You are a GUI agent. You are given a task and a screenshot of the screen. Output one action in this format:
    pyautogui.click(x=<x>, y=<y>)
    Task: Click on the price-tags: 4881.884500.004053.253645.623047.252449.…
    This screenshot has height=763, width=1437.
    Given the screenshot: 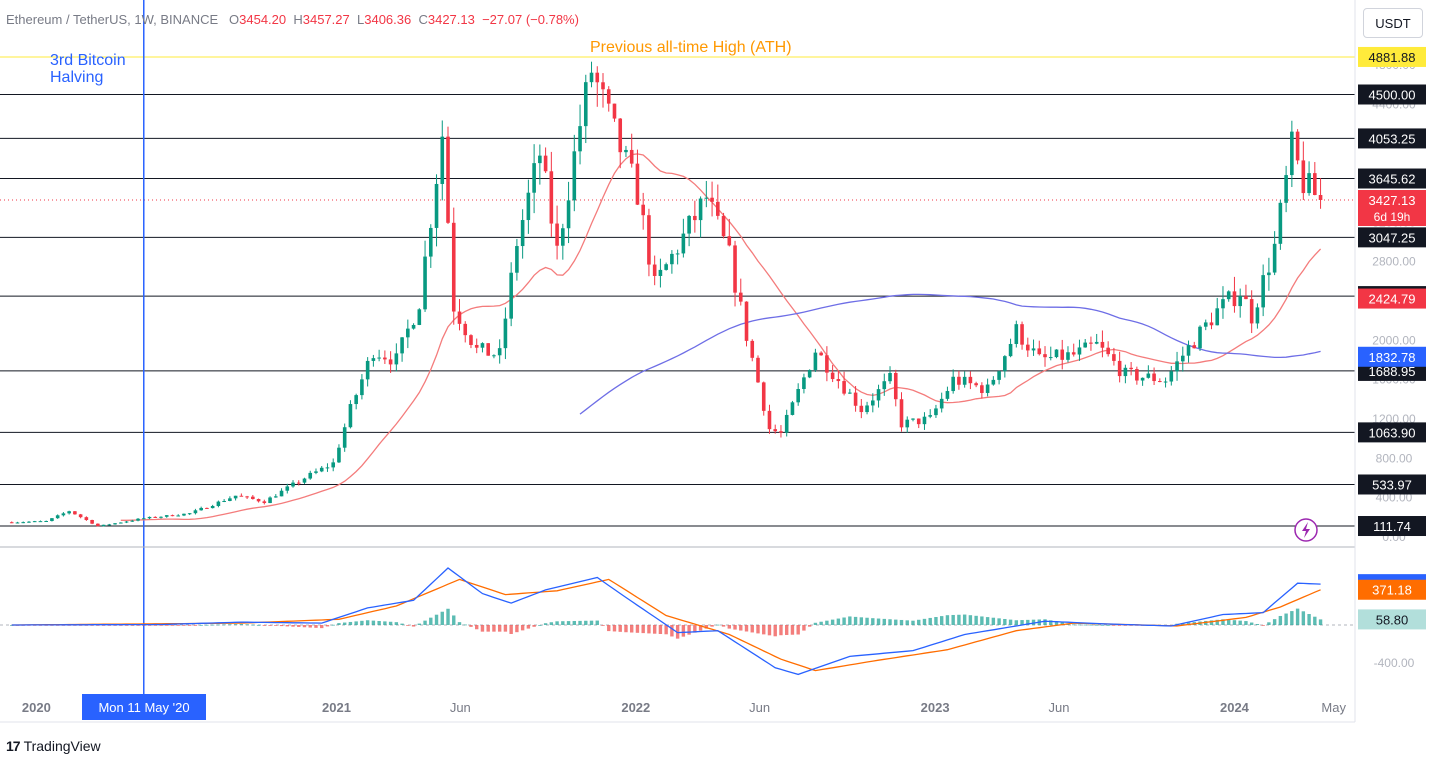 What is the action you would take?
    pyautogui.click(x=1392, y=338)
    